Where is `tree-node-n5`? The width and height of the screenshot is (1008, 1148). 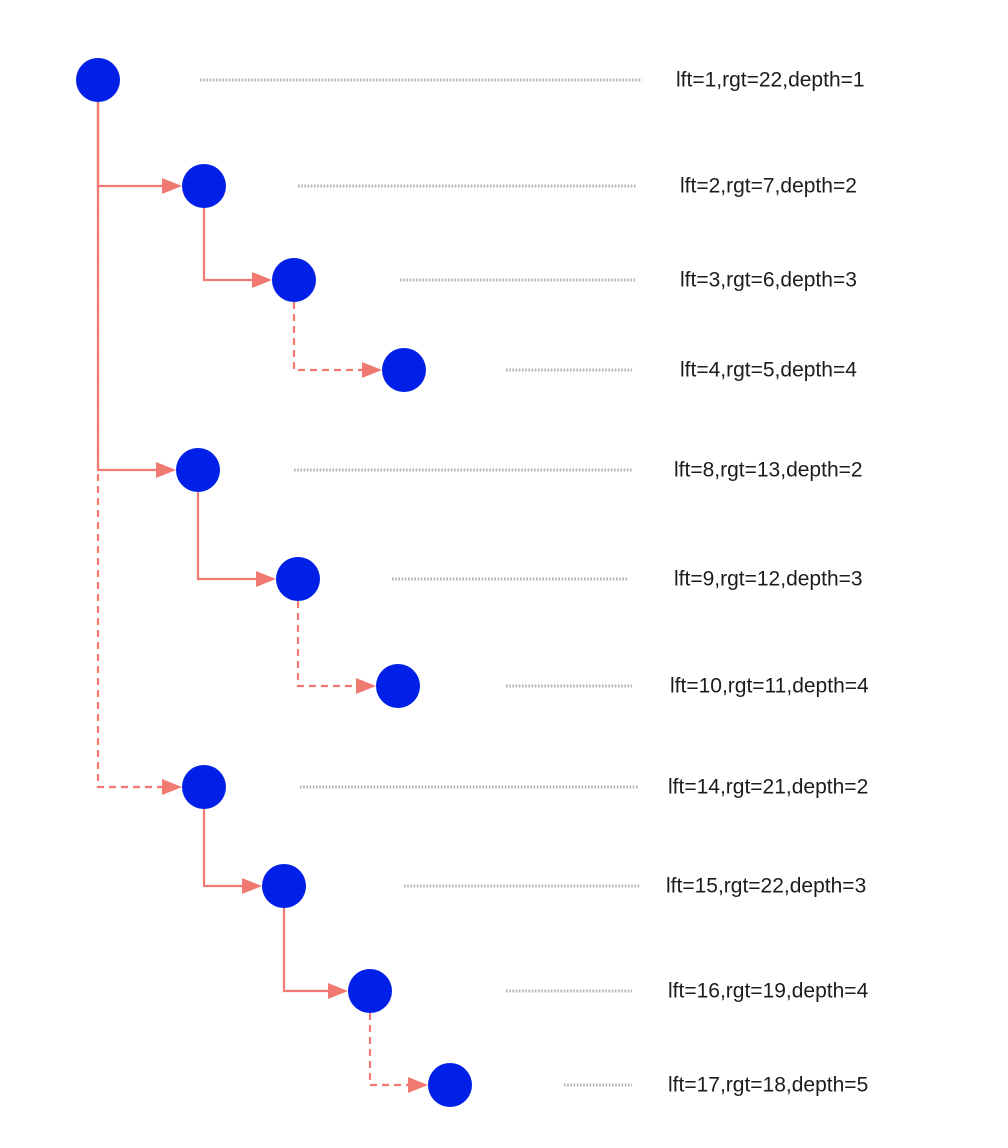
tree-node-n5 is located at coordinates (198, 470).